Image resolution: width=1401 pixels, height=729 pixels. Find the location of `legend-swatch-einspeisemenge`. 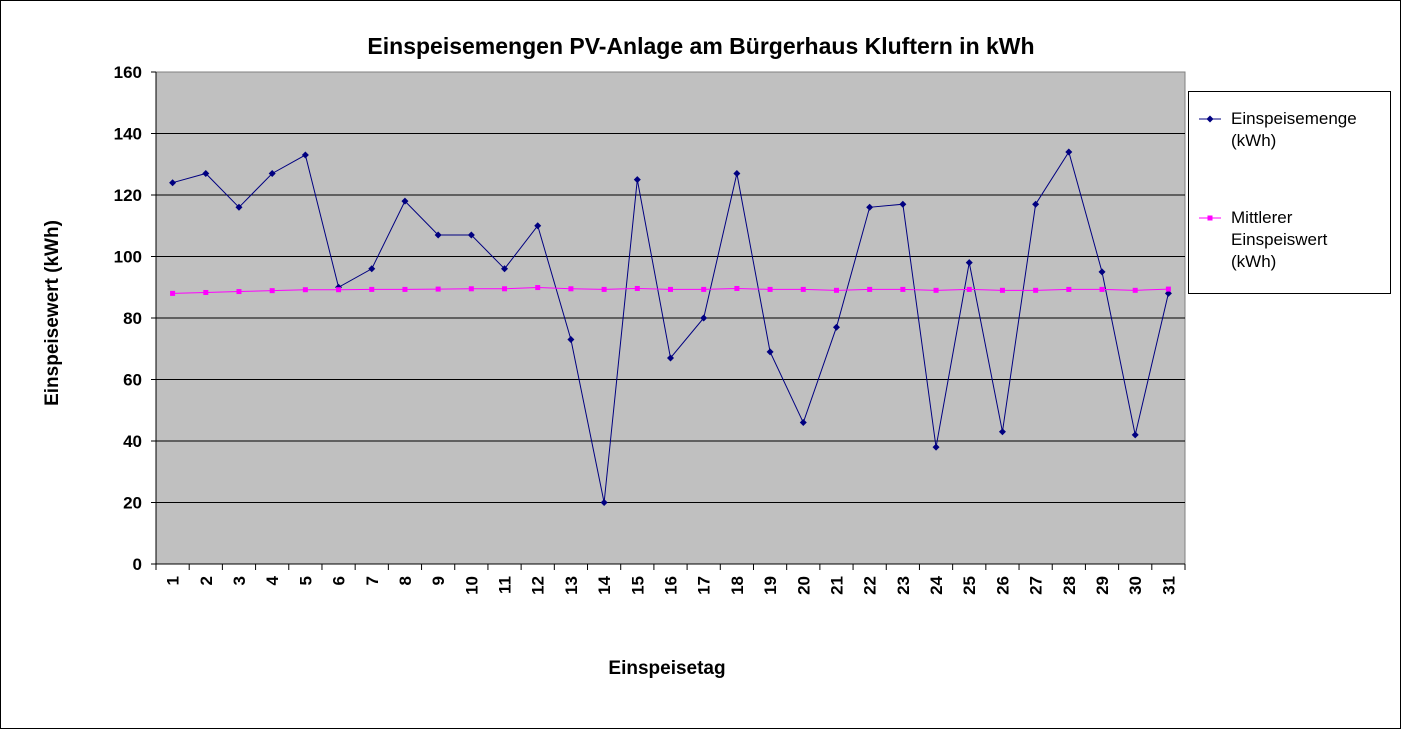

legend-swatch-einspeisemenge is located at coordinates (1210, 119).